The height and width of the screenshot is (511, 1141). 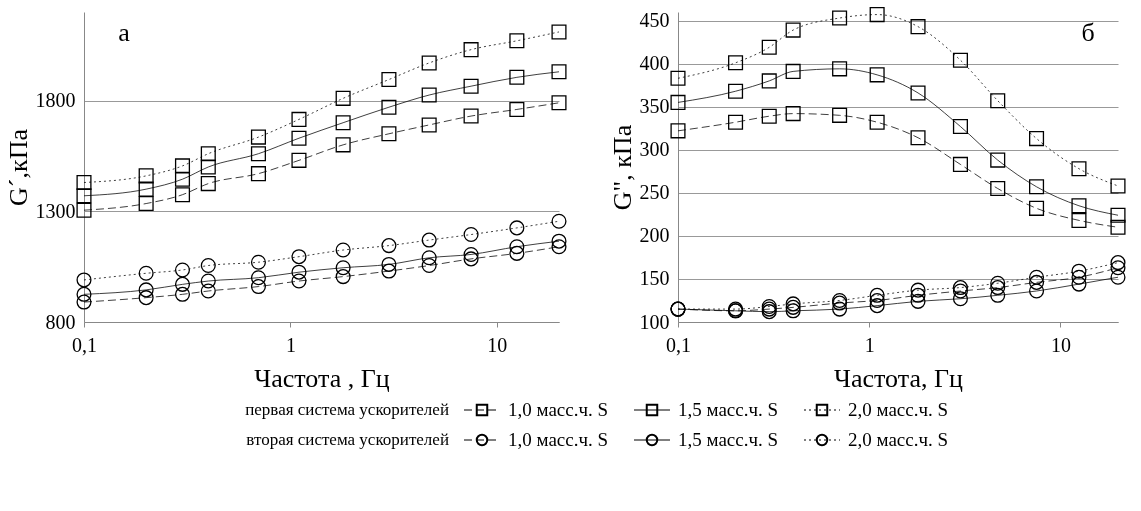 I want to click on y-tick-label: 150, so click(x=654, y=278).